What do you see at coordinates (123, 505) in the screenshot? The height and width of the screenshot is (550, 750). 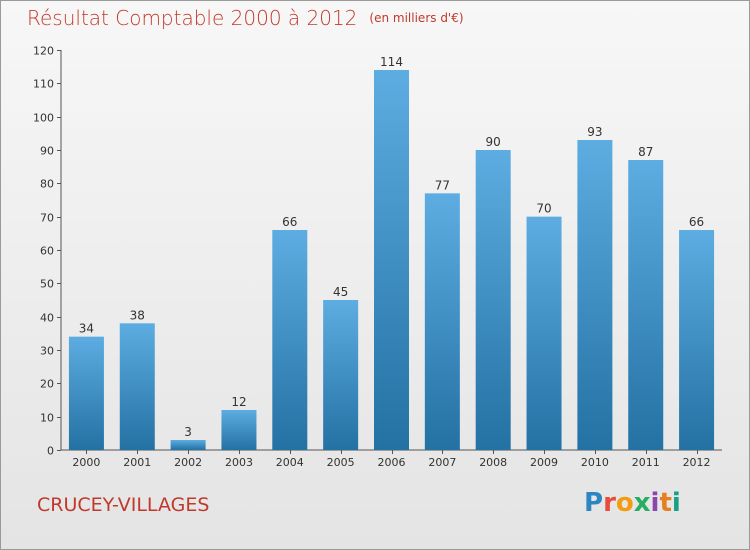 I see `town-name: CRUCEY-VILLAGES` at bounding box center [123, 505].